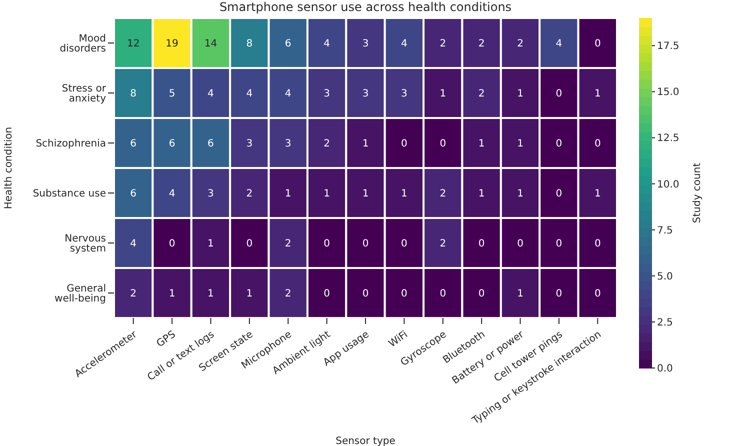  I want to click on data-label: 12, so click(133, 44).